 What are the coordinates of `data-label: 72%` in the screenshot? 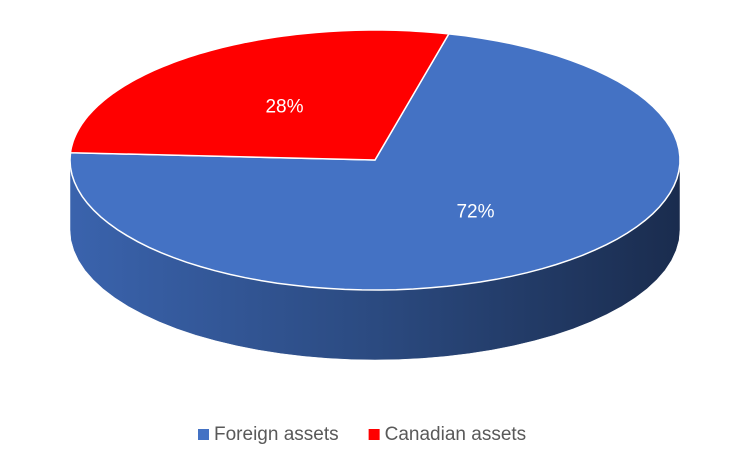 It's located at (475, 211).